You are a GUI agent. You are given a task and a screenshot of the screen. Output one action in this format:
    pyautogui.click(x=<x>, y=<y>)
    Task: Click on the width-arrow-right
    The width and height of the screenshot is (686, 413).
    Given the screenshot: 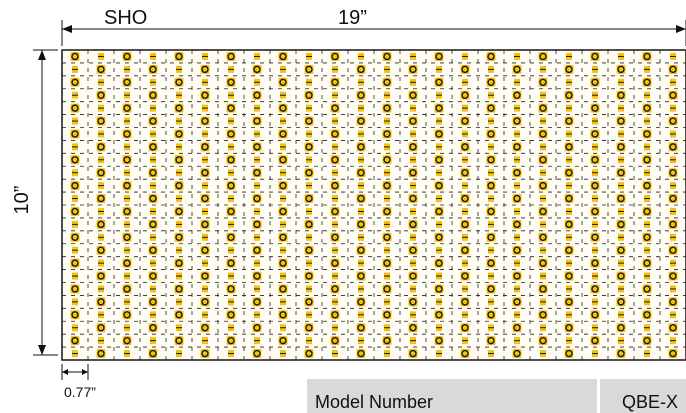 What is the action you would take?
    pyautogui.click(x=681, y=29)
    